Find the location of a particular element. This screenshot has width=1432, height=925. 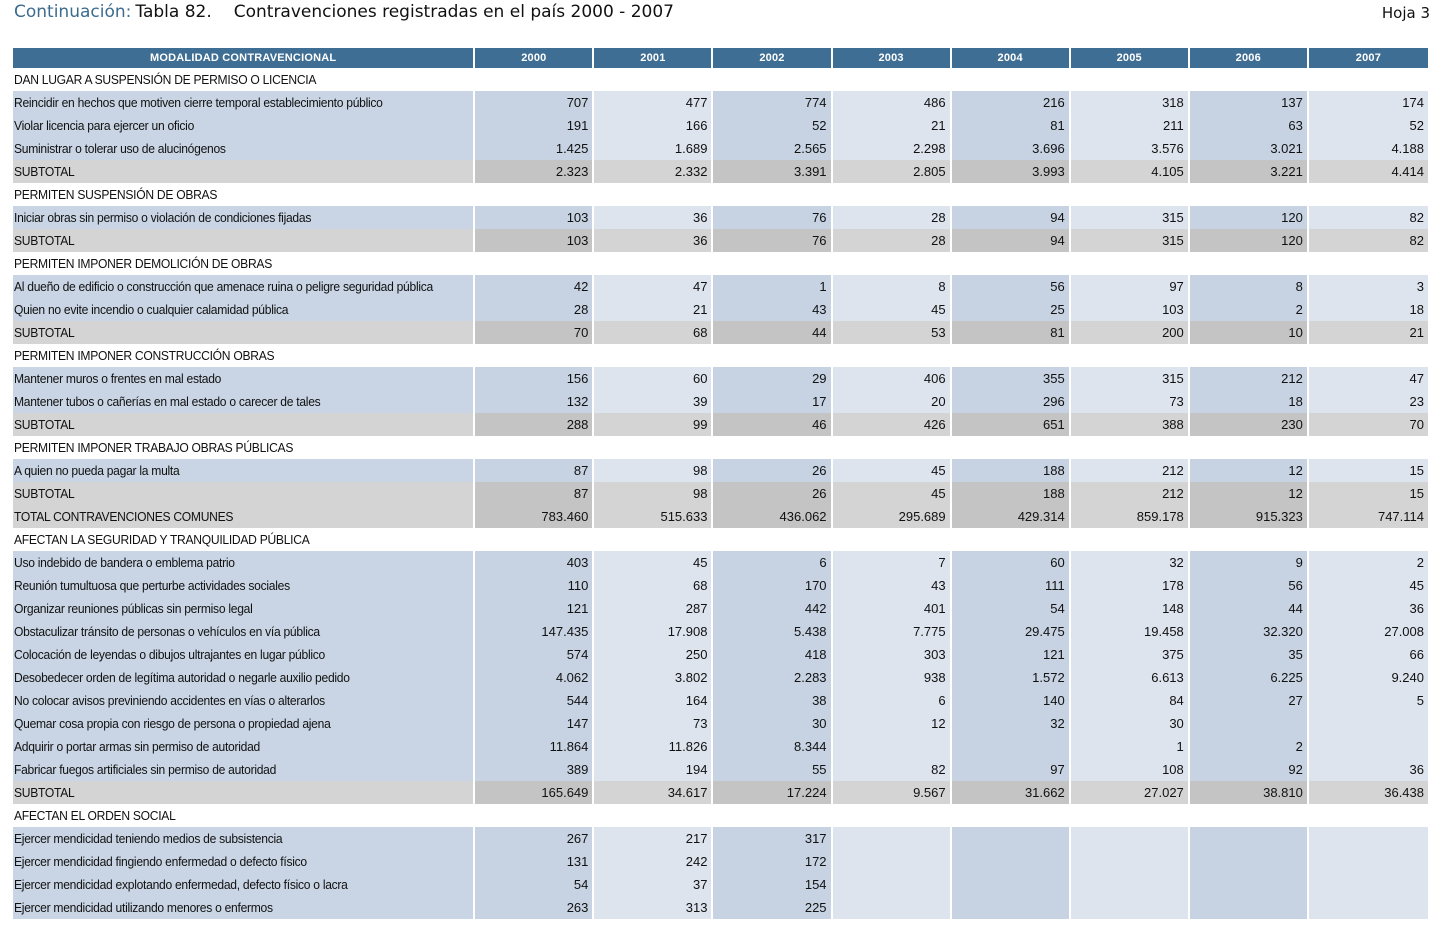

cell-2006: 6.225 is located at coordinates (1249, 677).